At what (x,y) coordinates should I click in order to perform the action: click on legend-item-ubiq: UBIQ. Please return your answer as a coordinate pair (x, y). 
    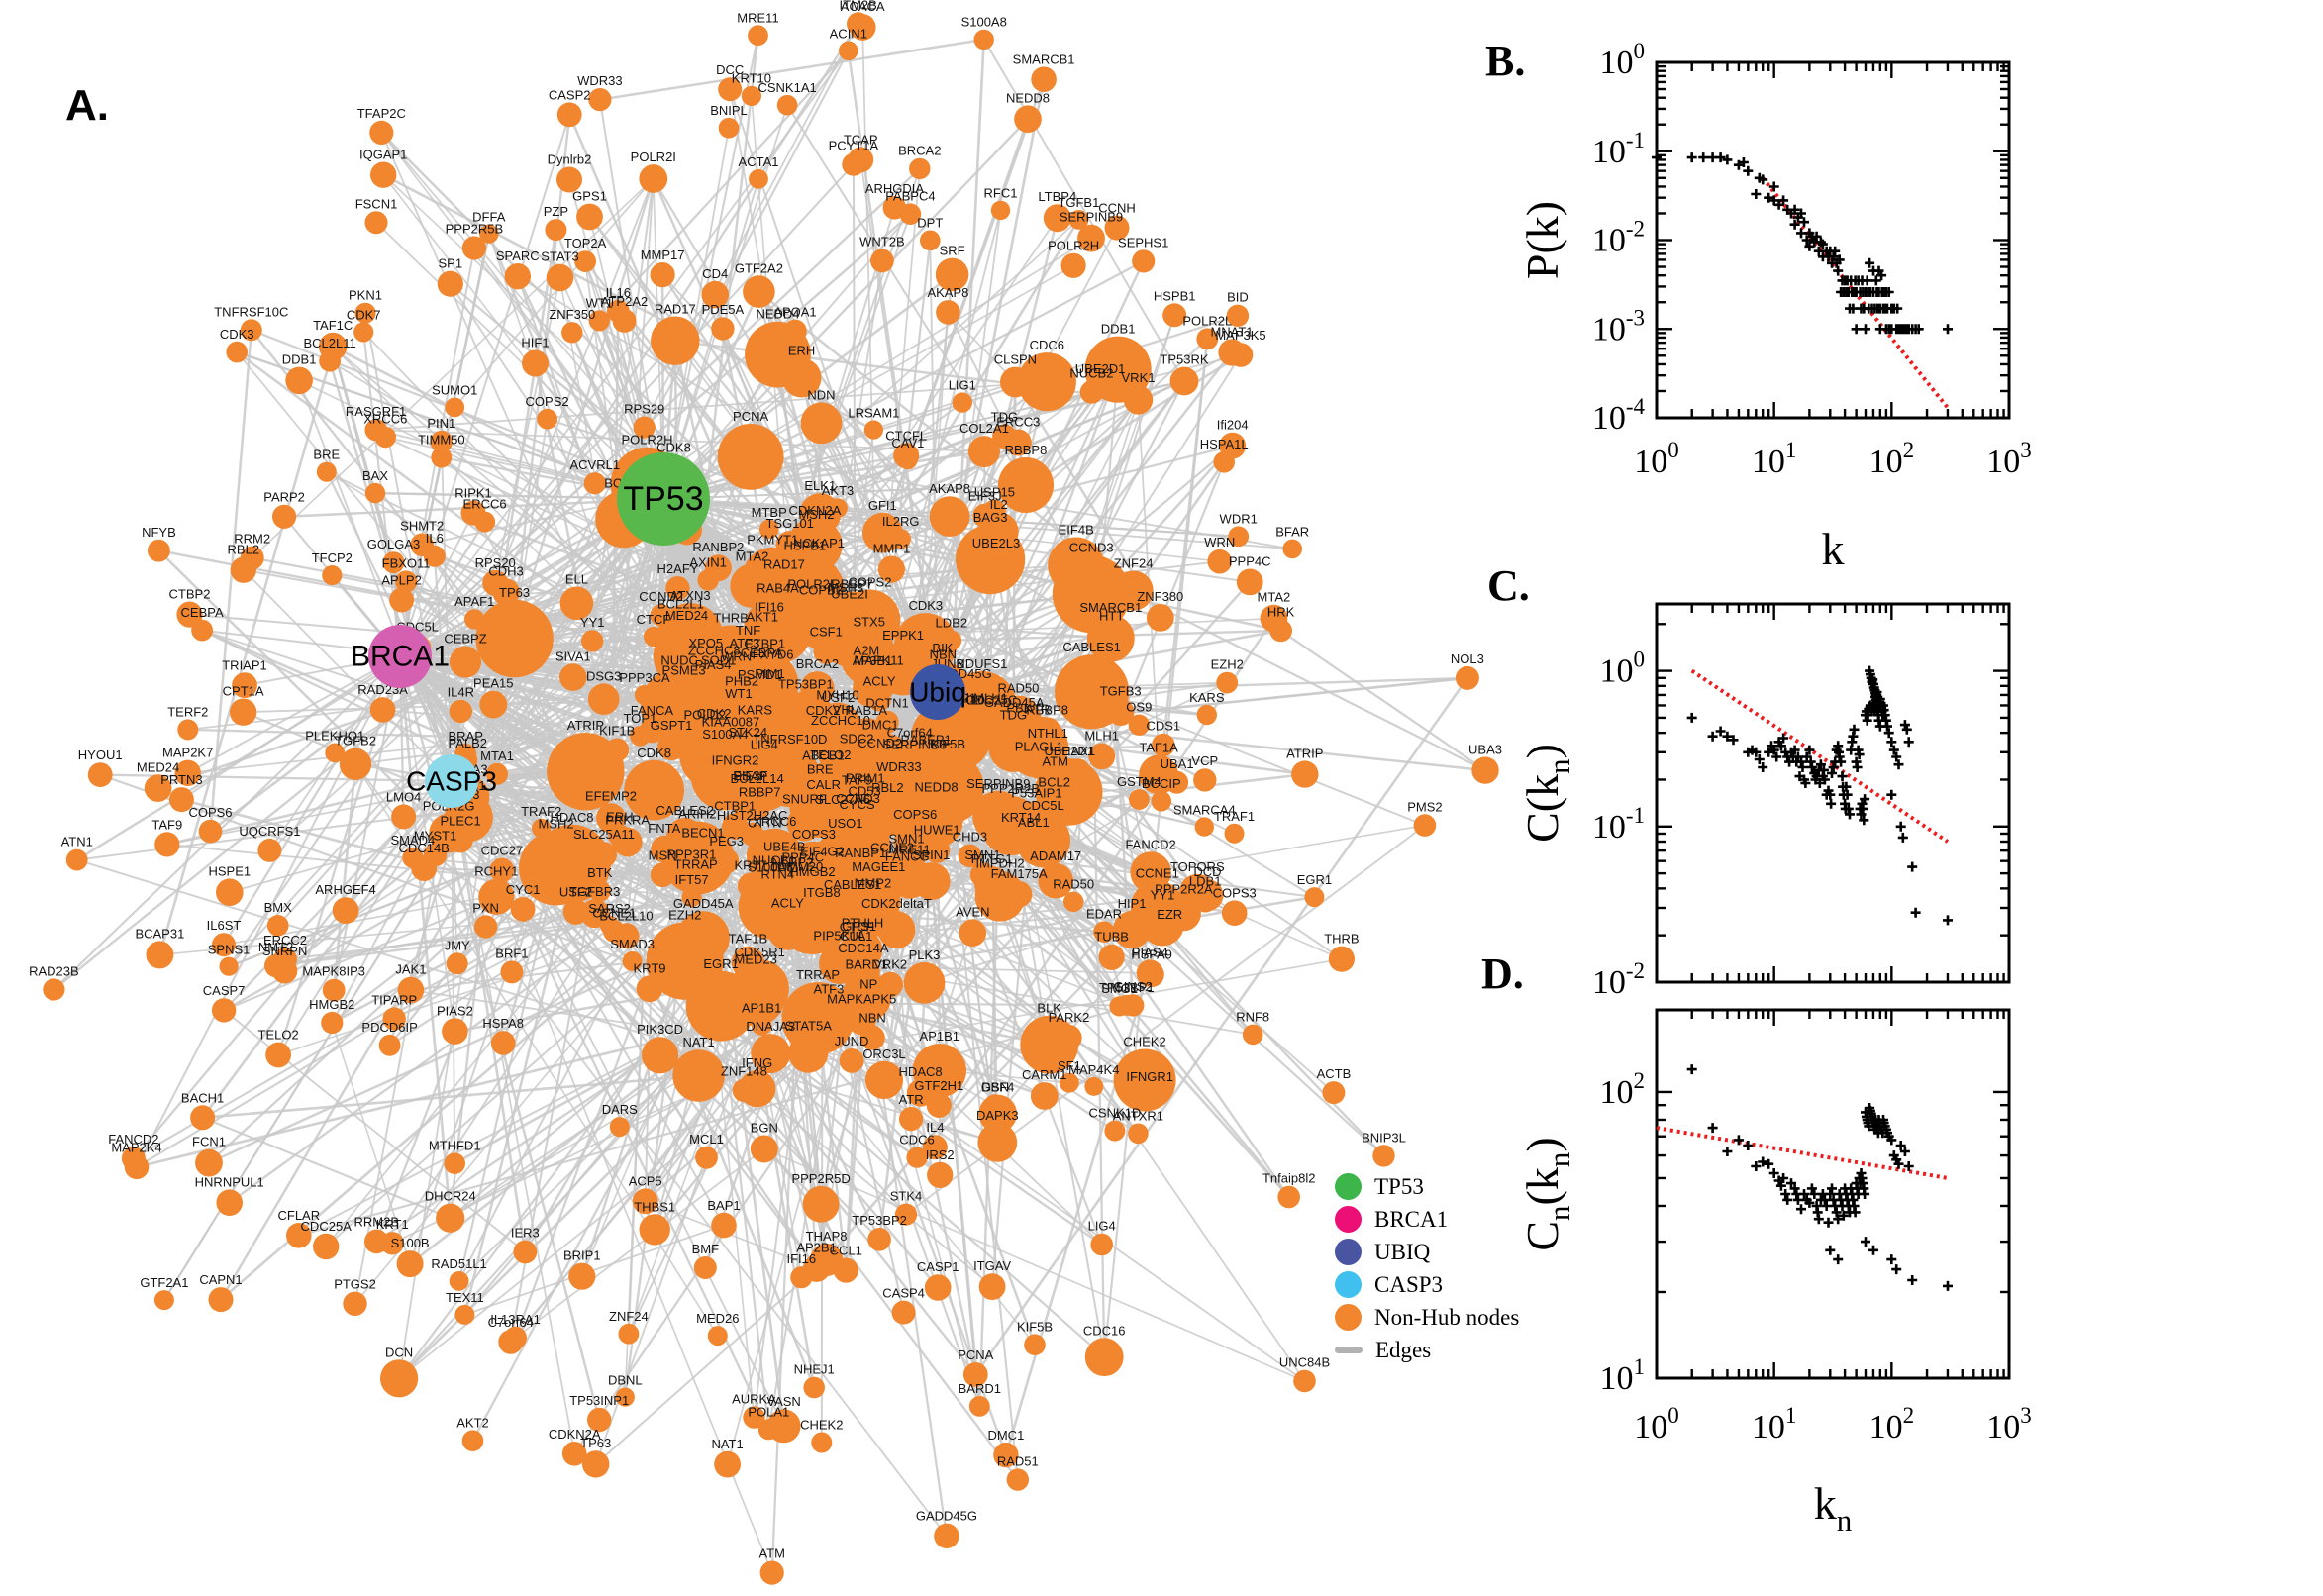
    Looking at the image, I should click on (1427, 1252).